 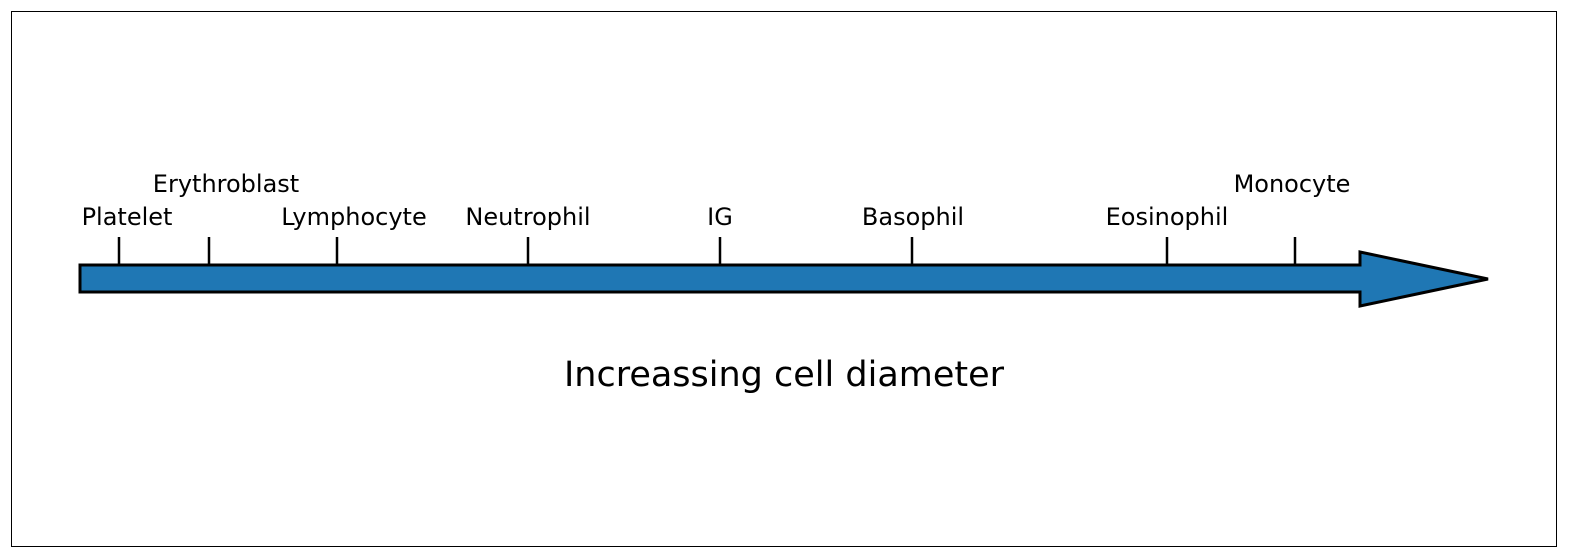 What do you see at coordinates (127, 217) in the screenshot?
I see `label-platelet: Platelet` at bounding box center [127, 217].